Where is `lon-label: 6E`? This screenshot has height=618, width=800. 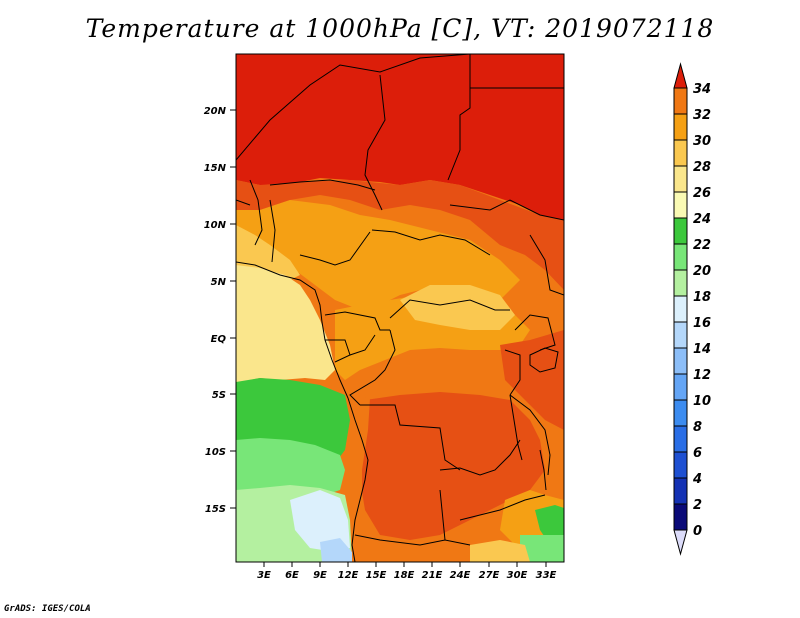 lon-label: 6E is located at coordinates (292, 575).